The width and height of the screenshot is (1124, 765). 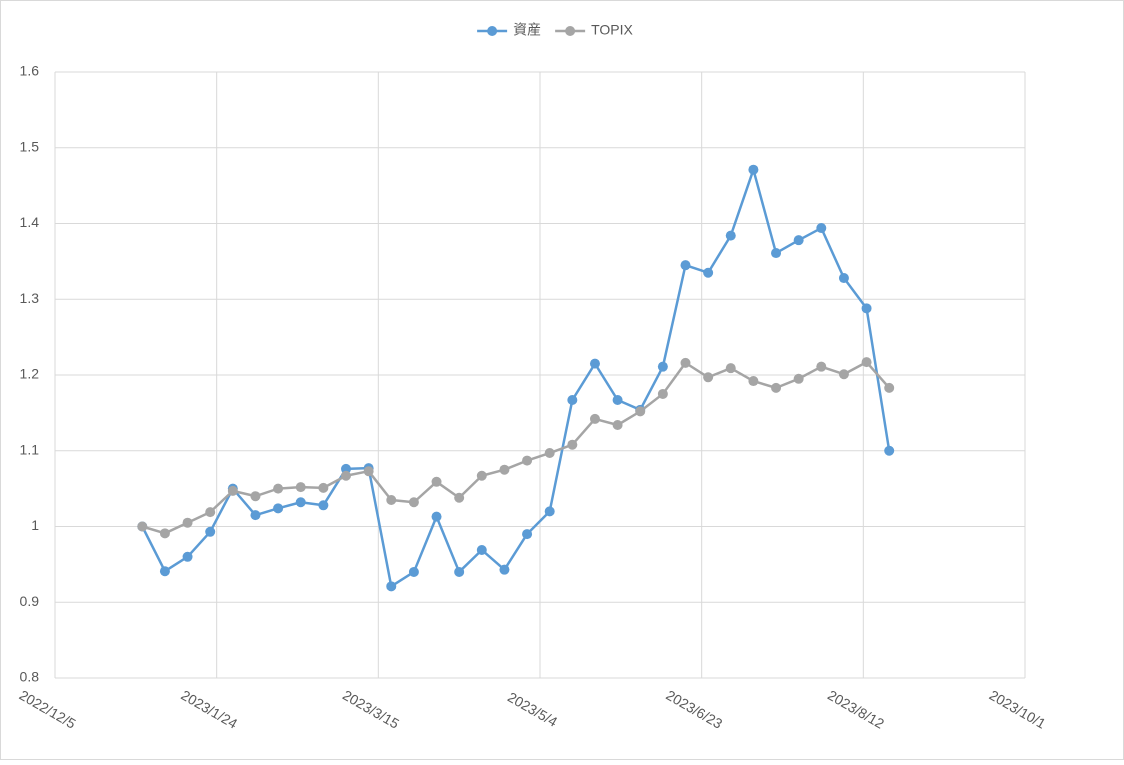 I want to click on y-tick-label: 1.3, so click(x=30, y=298).